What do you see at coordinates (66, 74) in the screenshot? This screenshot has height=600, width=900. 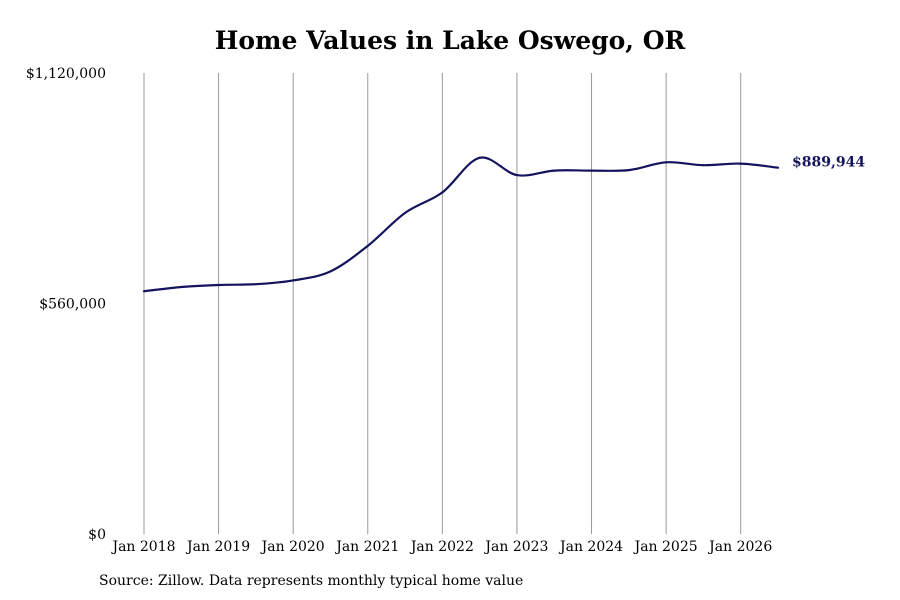 I see `y-tick-label: $1,120,000` at bounding box center [66, 74].